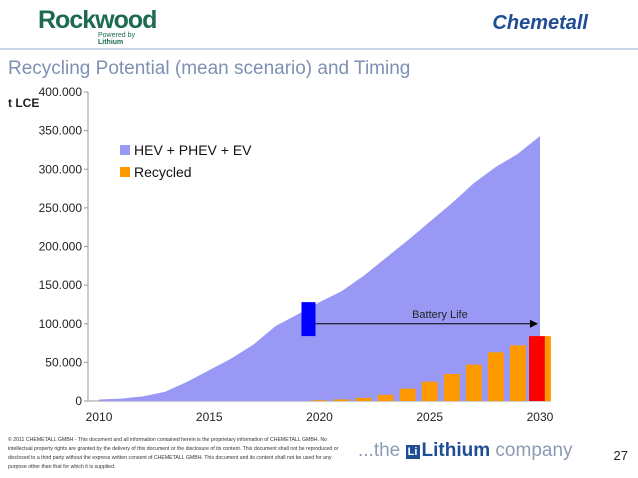  What do you see at coordinates (61, 131) in the screenshot?
I see `y-tick-label: 350.000` at bounding box center [61, 131].